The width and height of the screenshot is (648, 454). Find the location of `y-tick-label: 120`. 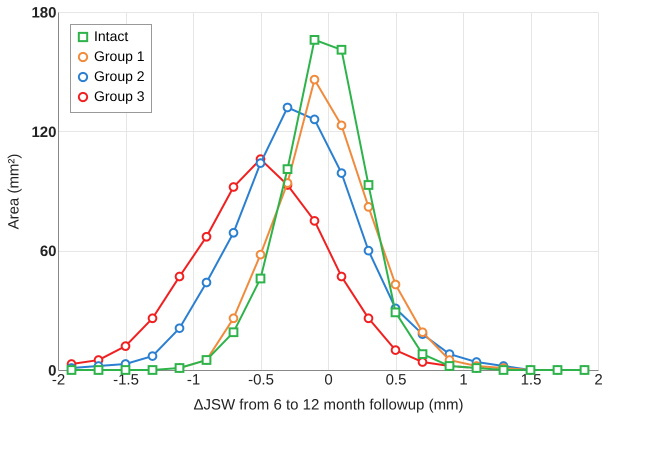

y-tick-label: 120 is located at coordinates (43, 132).